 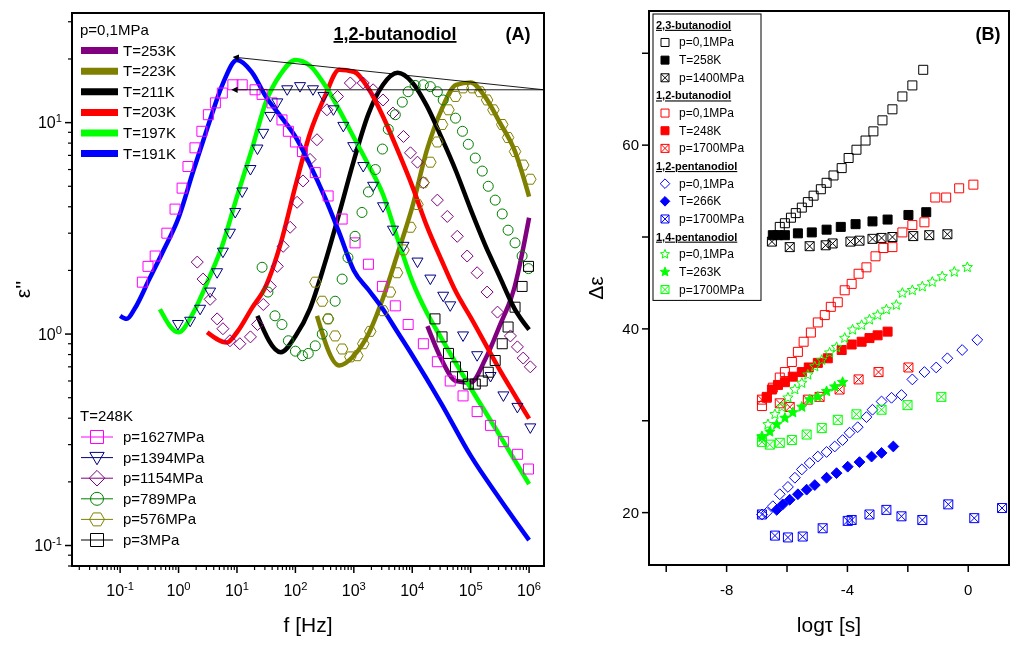 What do you see at coordinates (151, 539) in the screenshot?
I see `legend-label: p=3MPa` at bounding box center [151, 539].